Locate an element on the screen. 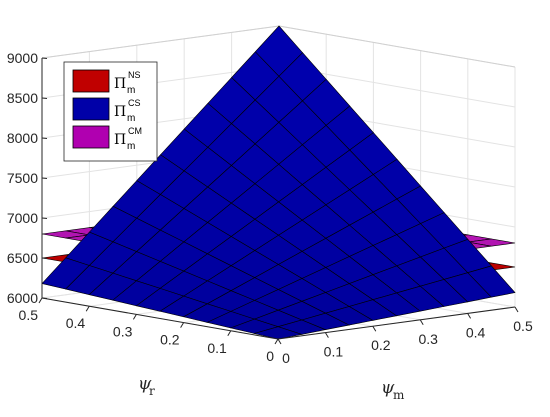  x-tick-label: 0.4 is located at coordinates (476, 332).